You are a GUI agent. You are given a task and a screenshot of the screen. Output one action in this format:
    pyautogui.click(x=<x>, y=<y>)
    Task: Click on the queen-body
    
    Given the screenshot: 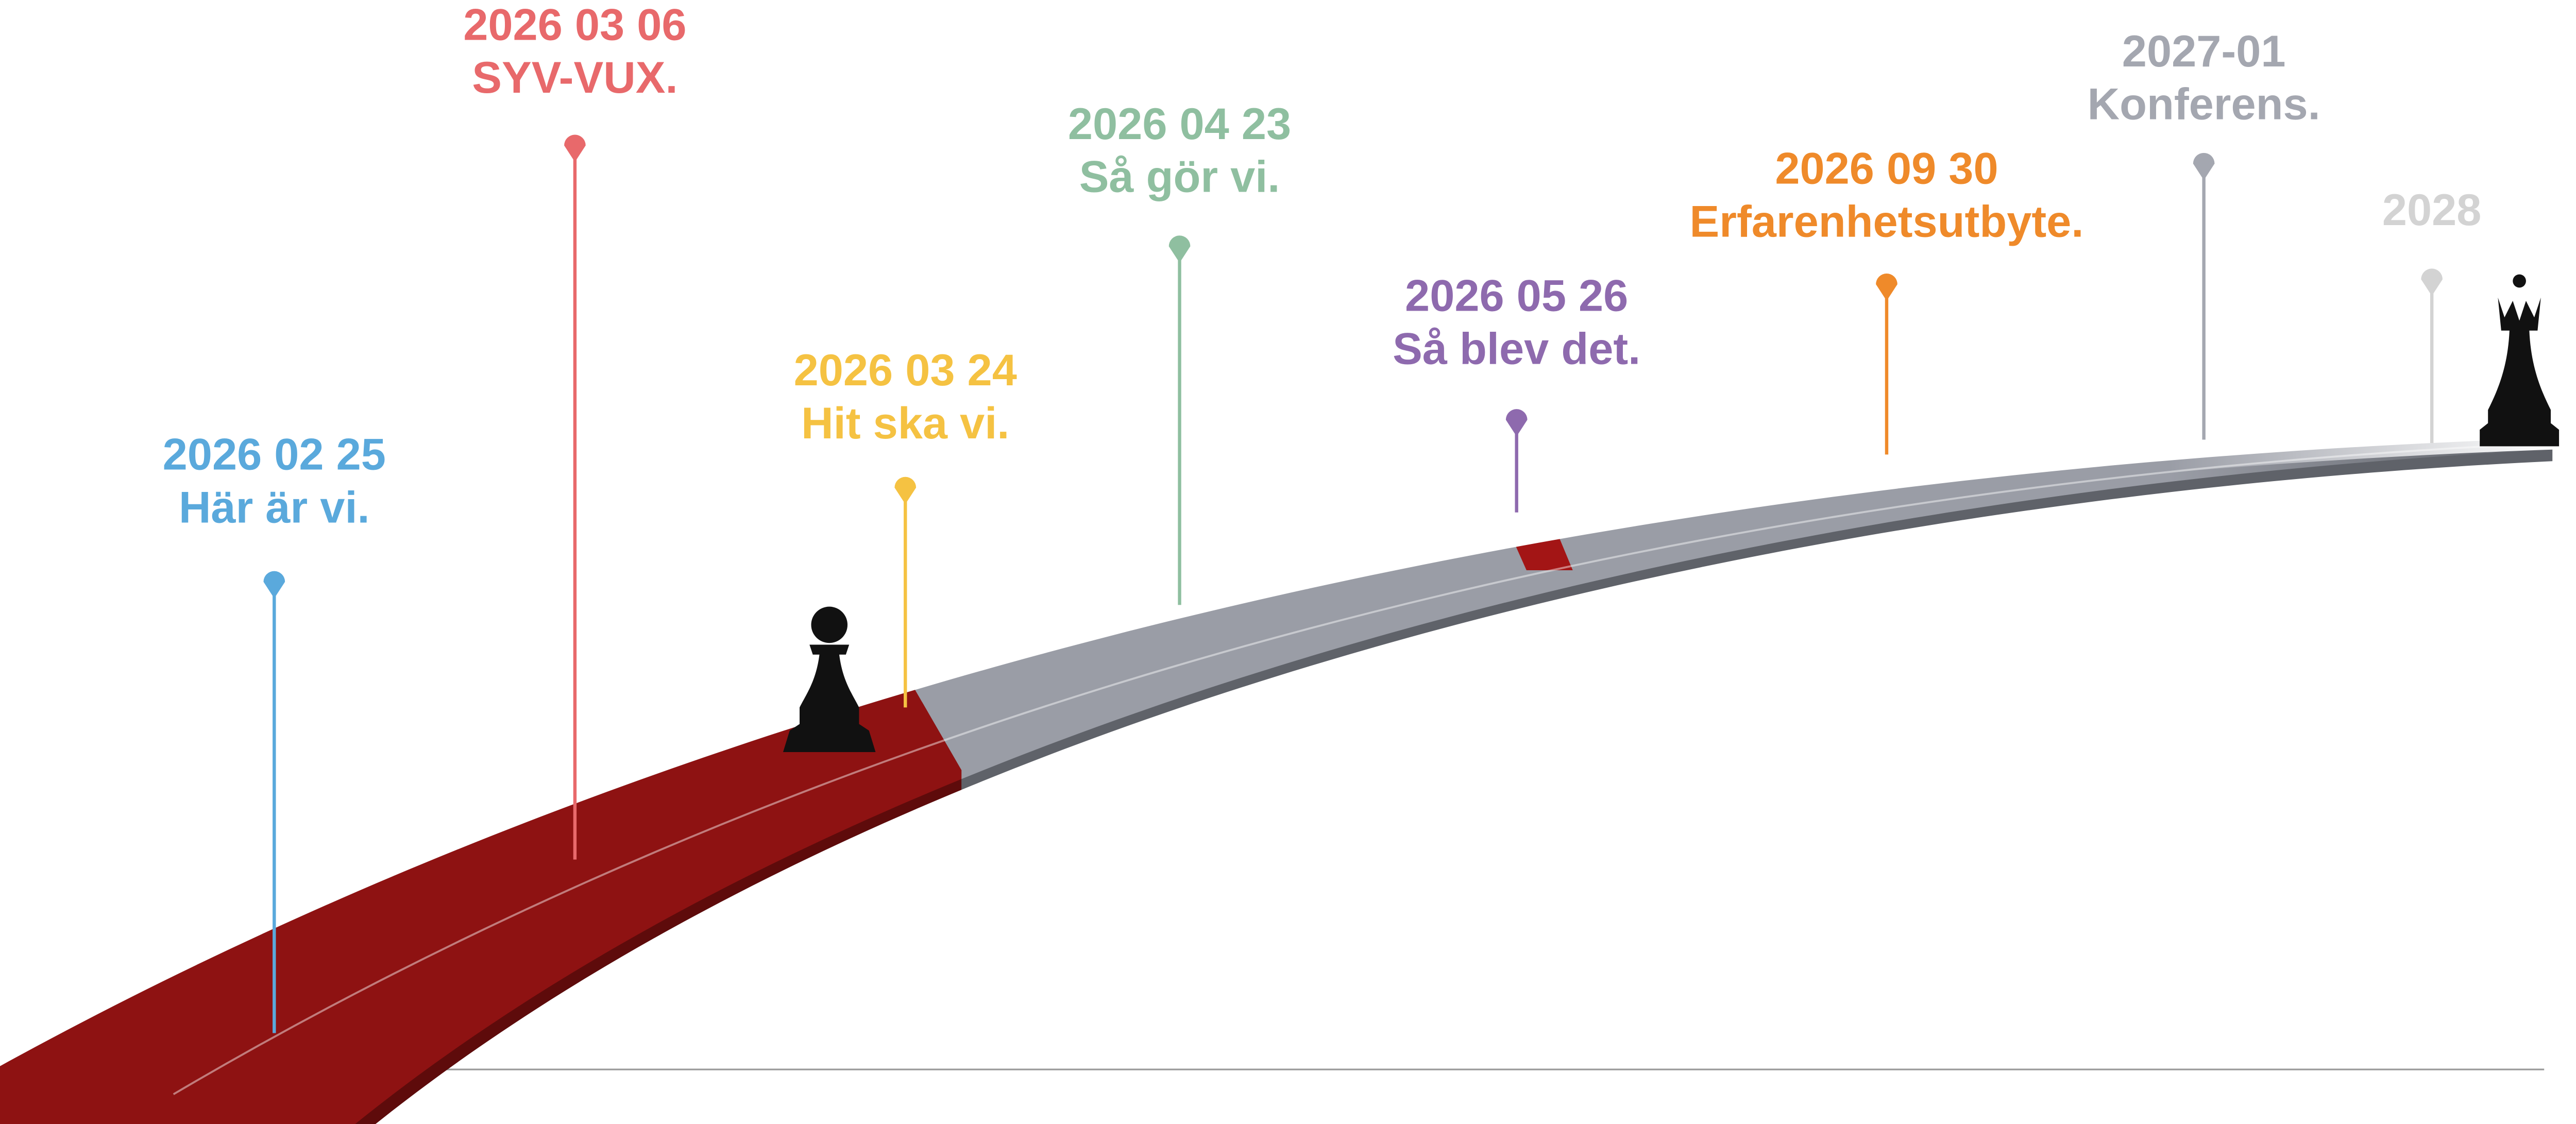 What is the action you would take?
    pyautogui.click(x=2520, y=372)
    